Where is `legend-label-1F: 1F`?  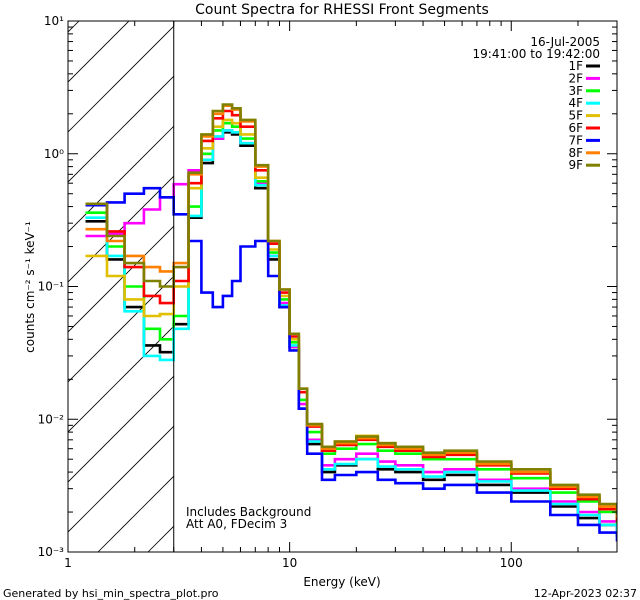
legend-label-1F: 1F is located at coordinates (575, 66).